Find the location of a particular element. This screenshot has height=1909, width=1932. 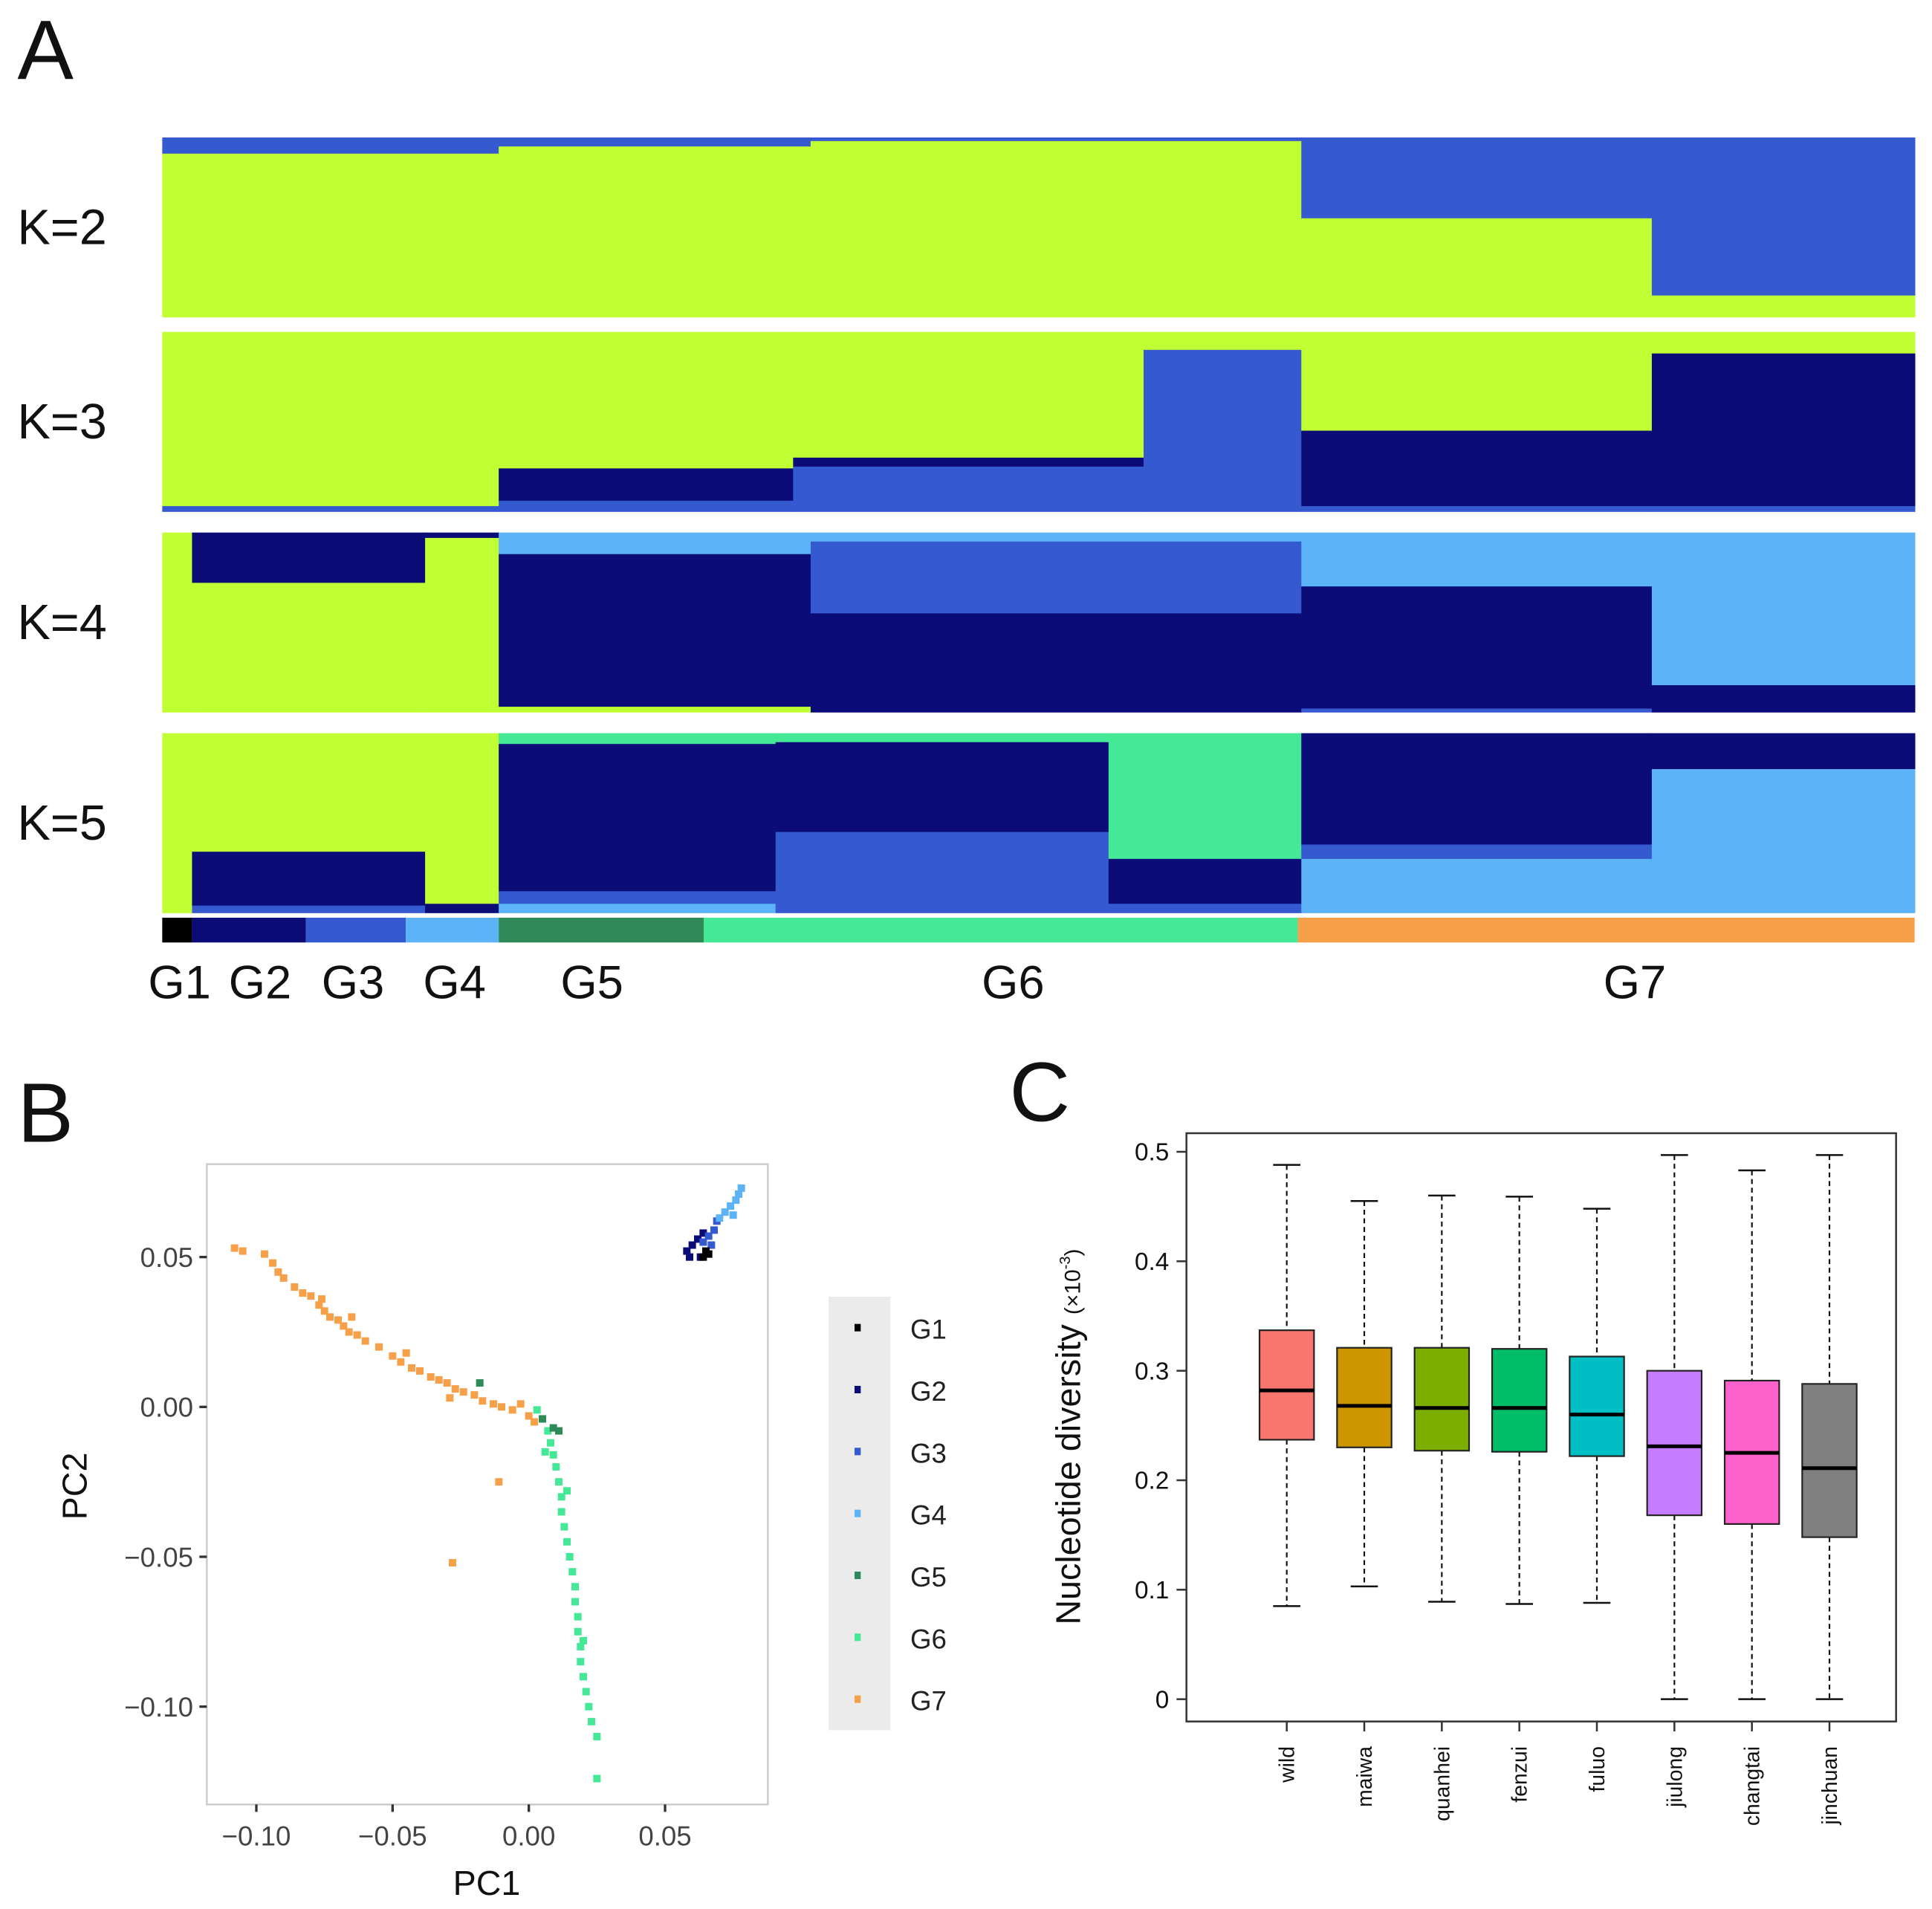

group-bar-g1 is located at coordinates (177, 930).